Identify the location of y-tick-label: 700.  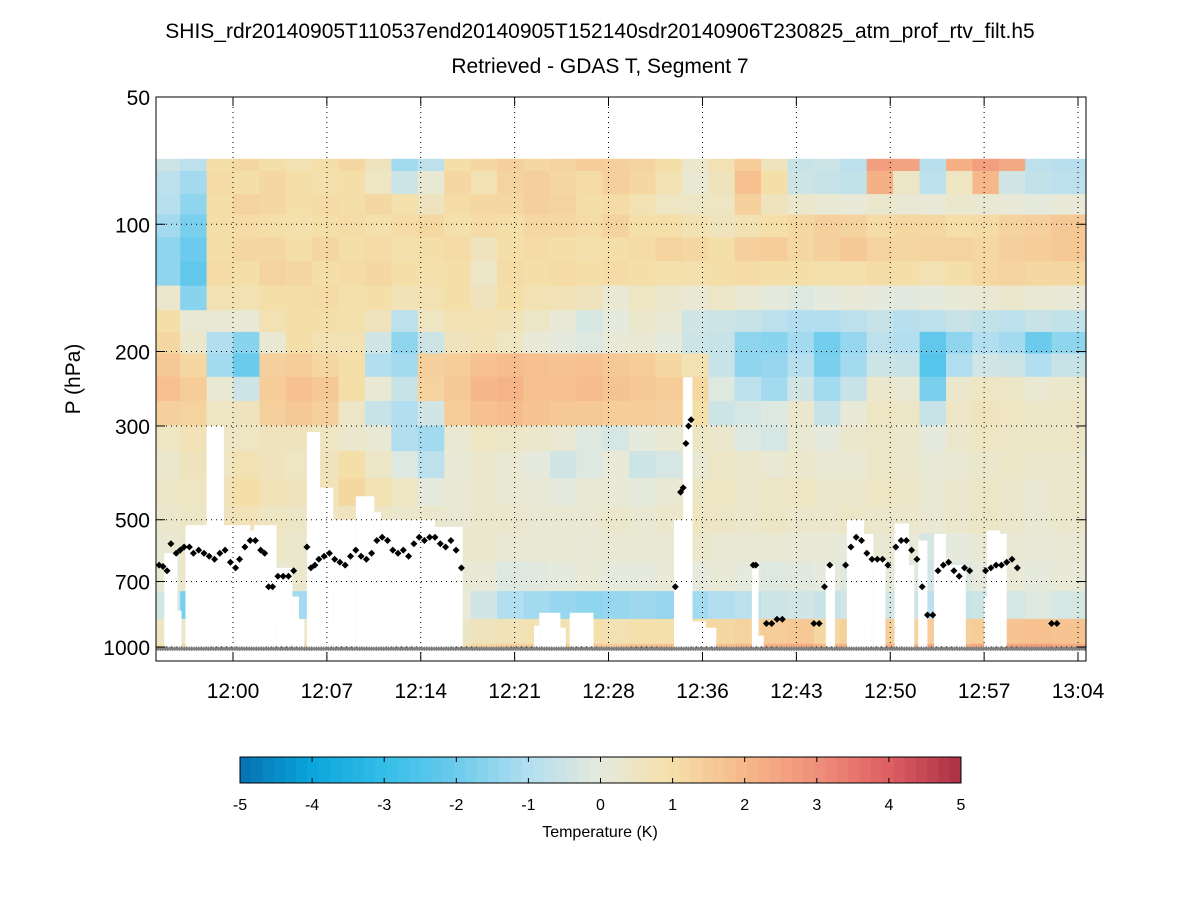
(132, 583).